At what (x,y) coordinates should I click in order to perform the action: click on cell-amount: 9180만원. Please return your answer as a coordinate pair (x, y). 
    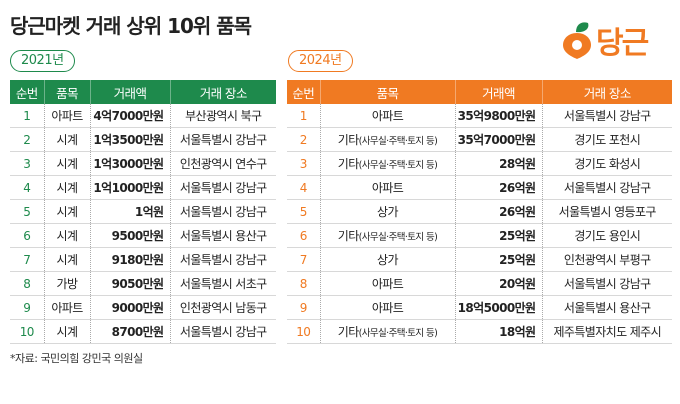
    Looking at the image, I should click on (130, 259).